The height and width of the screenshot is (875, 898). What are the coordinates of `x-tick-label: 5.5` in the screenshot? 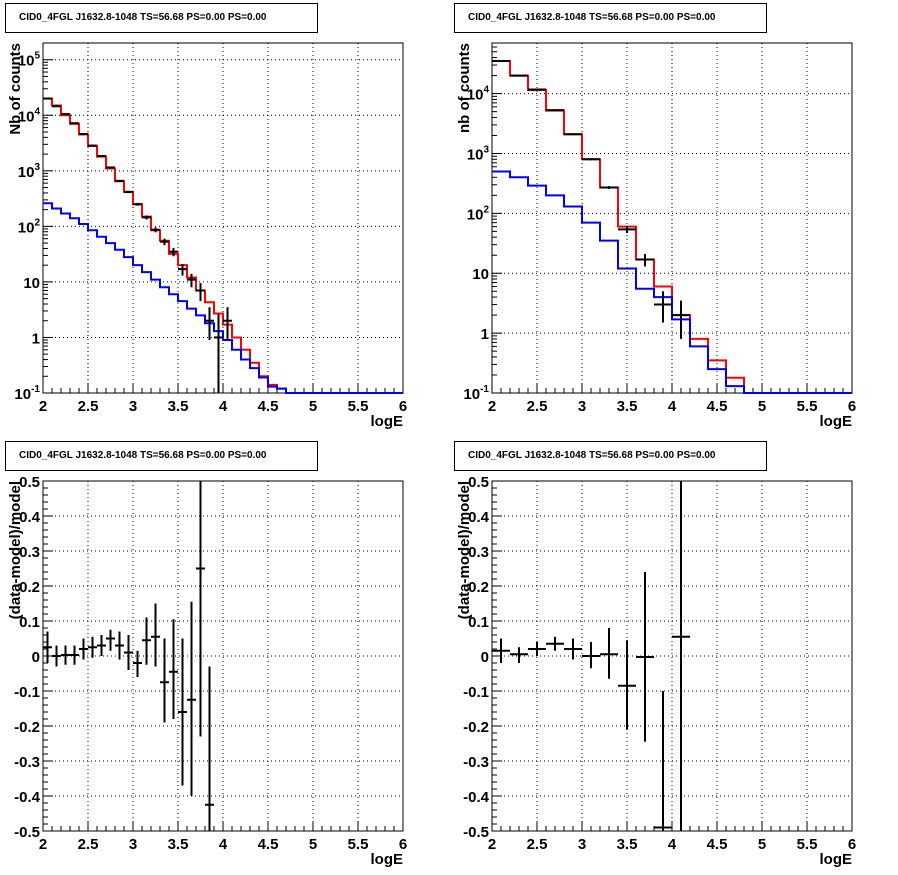 It's located at (807, 406).